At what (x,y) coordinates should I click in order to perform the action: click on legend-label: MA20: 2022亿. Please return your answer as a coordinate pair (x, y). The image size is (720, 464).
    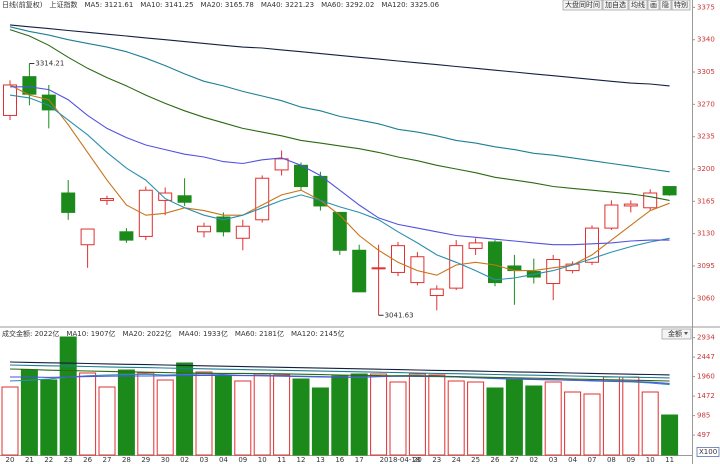
    Looking at the image, I should click on (147, 333).